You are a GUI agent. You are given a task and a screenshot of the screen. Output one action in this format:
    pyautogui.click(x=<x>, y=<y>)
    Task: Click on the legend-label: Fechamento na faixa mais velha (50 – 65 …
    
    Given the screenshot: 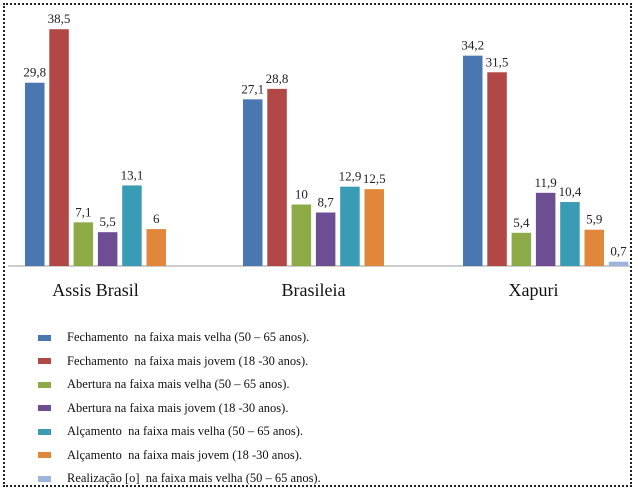 What is the action you would take?
    pyautogui.click(x=188, y=337)
    